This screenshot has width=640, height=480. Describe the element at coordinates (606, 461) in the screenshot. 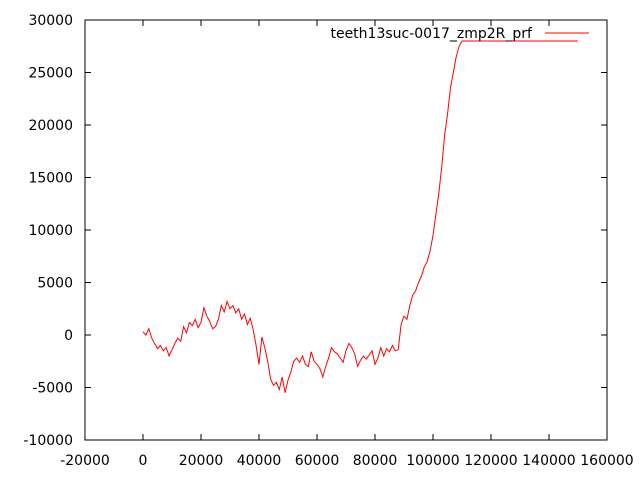

I see `x-tick-label: 160000` at that location.